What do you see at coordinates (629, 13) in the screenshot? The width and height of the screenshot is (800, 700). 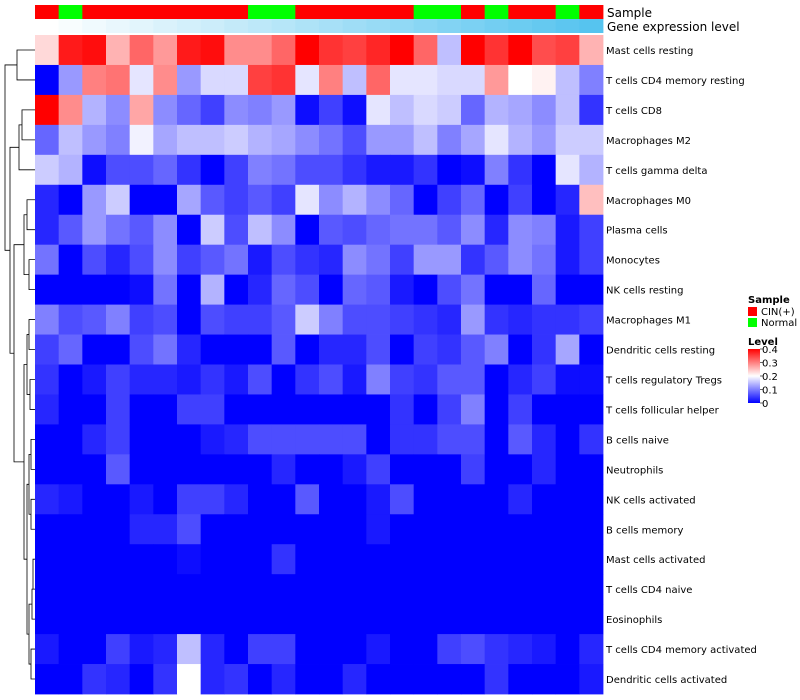 I see `annotation-label-sample: Sample` at bounding box center [629, 13].